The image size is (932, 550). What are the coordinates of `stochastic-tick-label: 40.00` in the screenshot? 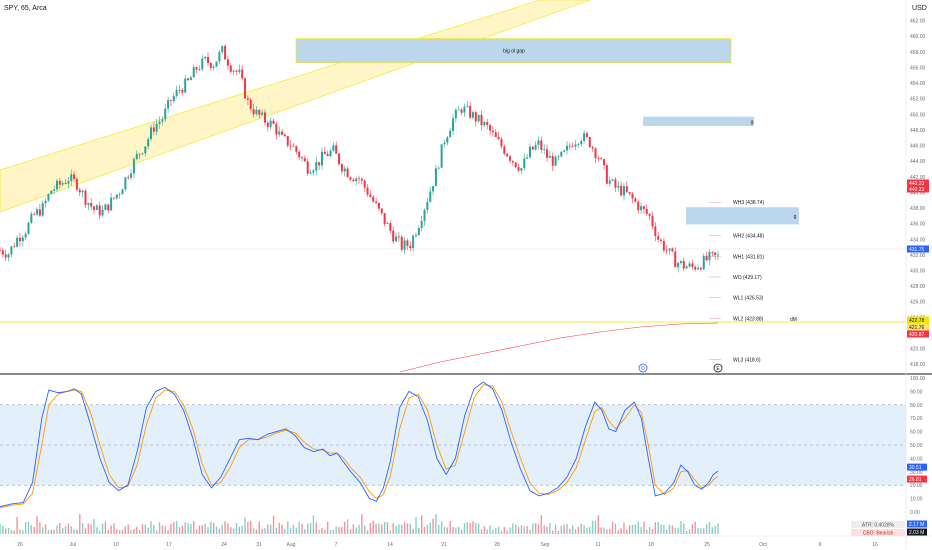 It's located at (916, 459).